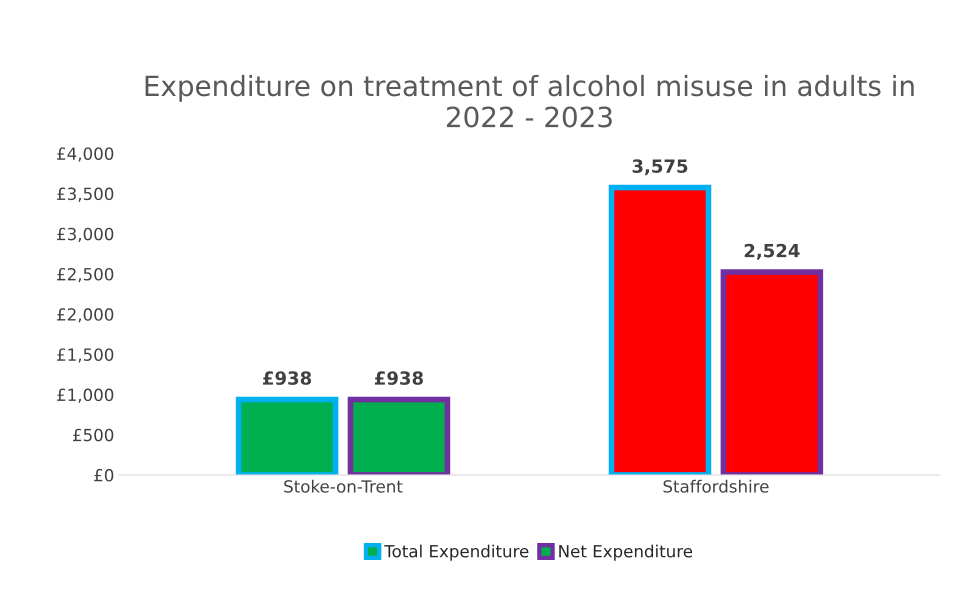 The width and height of the screenshot is (954, 590). I want to click on y-tick-label: £2,000, so click(85, 315).